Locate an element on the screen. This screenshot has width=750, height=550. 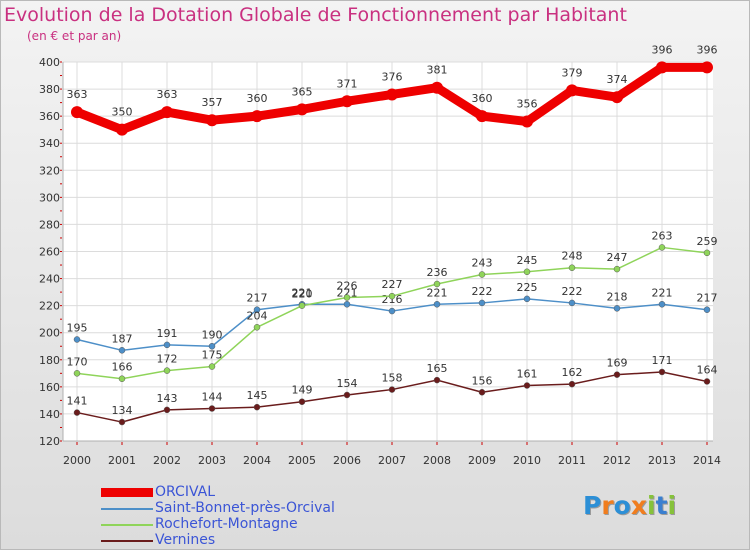
data-label: 350 is located at coordinates (122, 112).